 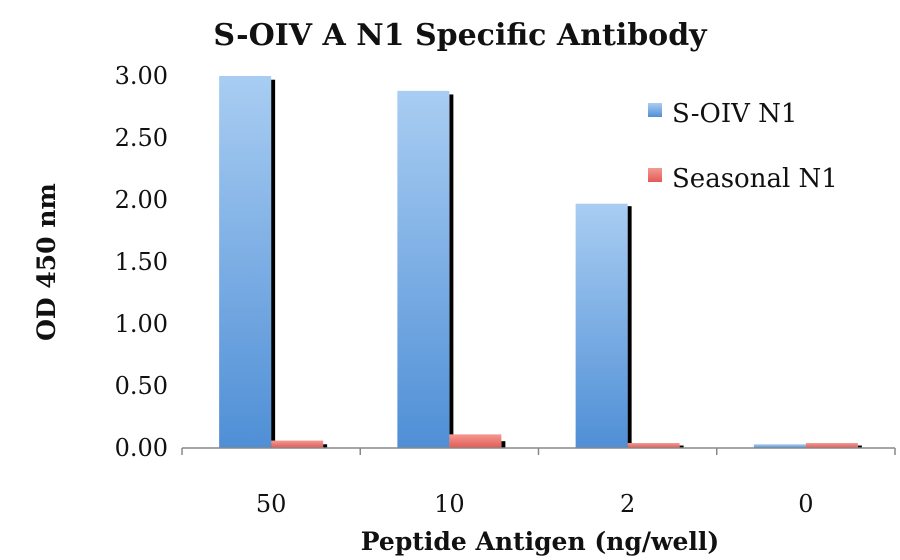 What do you see at coordinates (141, 324) in the screenshot?
I see `y-tick-label: 1.00` at bounding box center [141, 324].